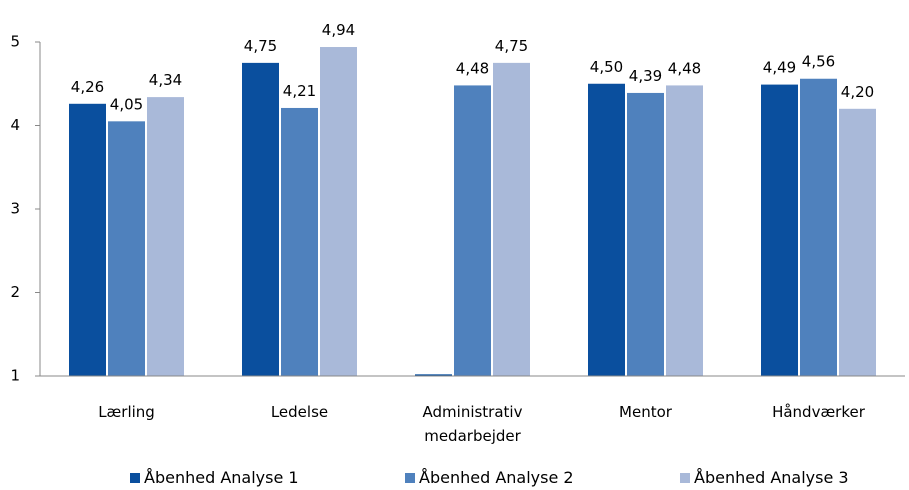 The image size is (909, 490). Describe the element at coordinates (857, 92) in the screenshot. I see `data-label: 4,20` at that location.